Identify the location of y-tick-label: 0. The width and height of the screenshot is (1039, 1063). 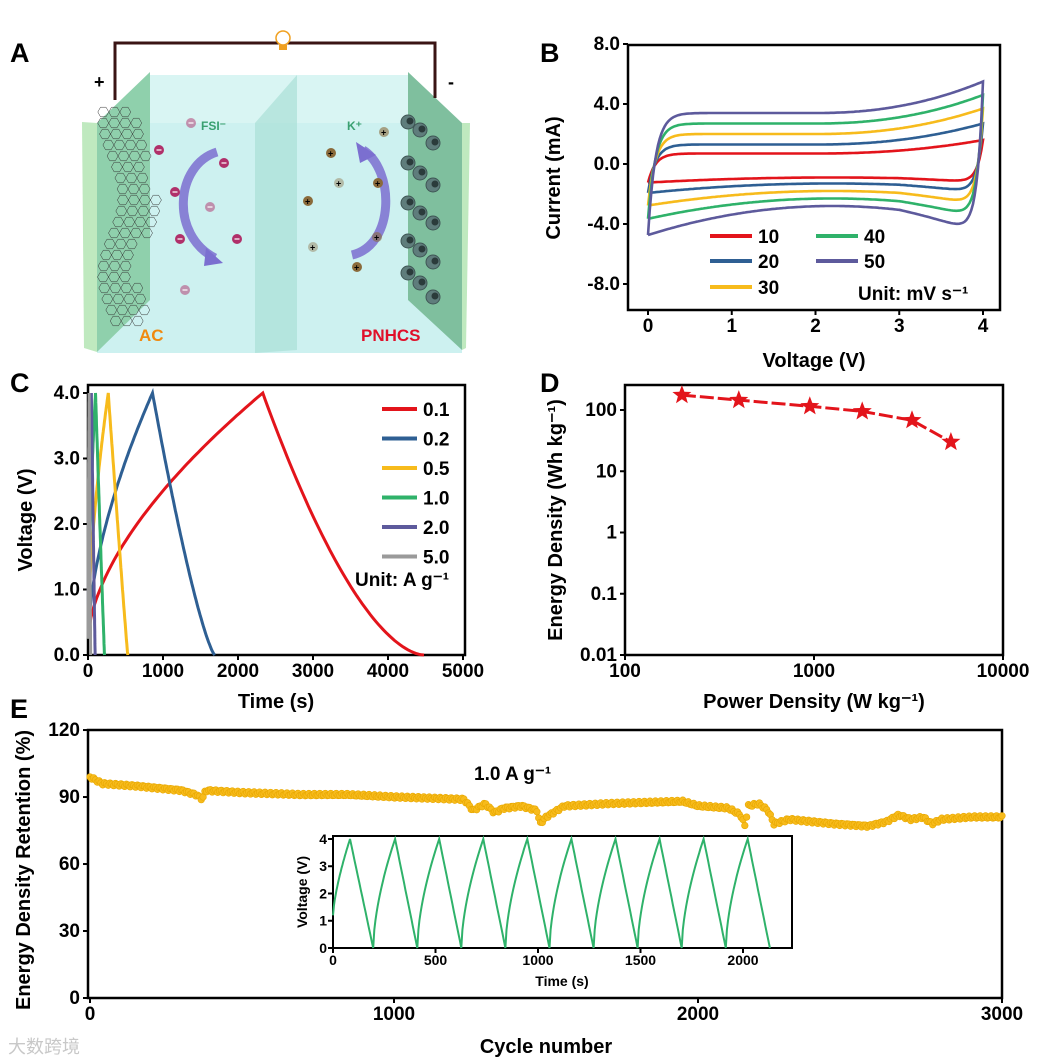
(323, 948).